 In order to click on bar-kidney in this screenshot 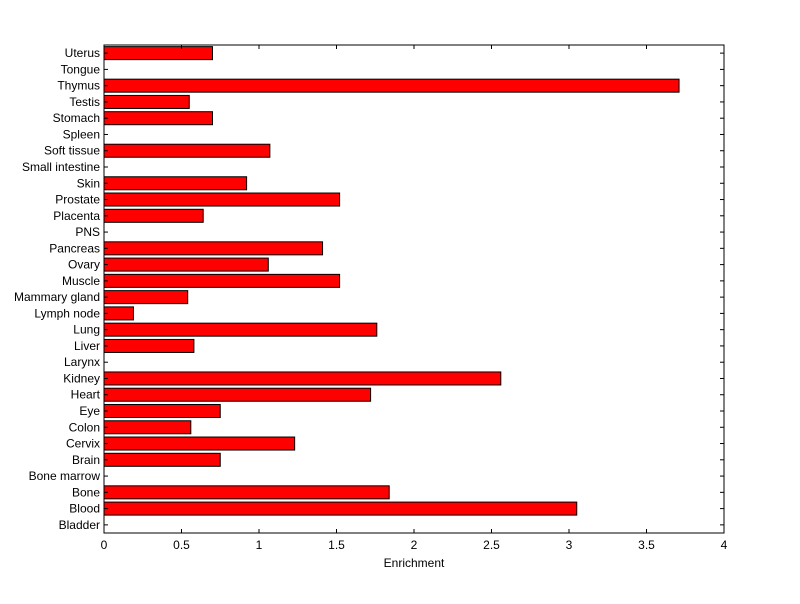, I will do `click(302, 378)`.